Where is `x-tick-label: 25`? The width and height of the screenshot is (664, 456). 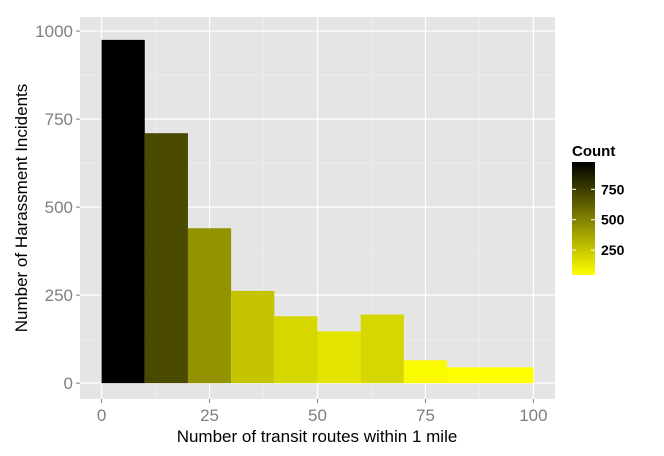
x-tick-label: 25 is located at coordinates (209, 415).